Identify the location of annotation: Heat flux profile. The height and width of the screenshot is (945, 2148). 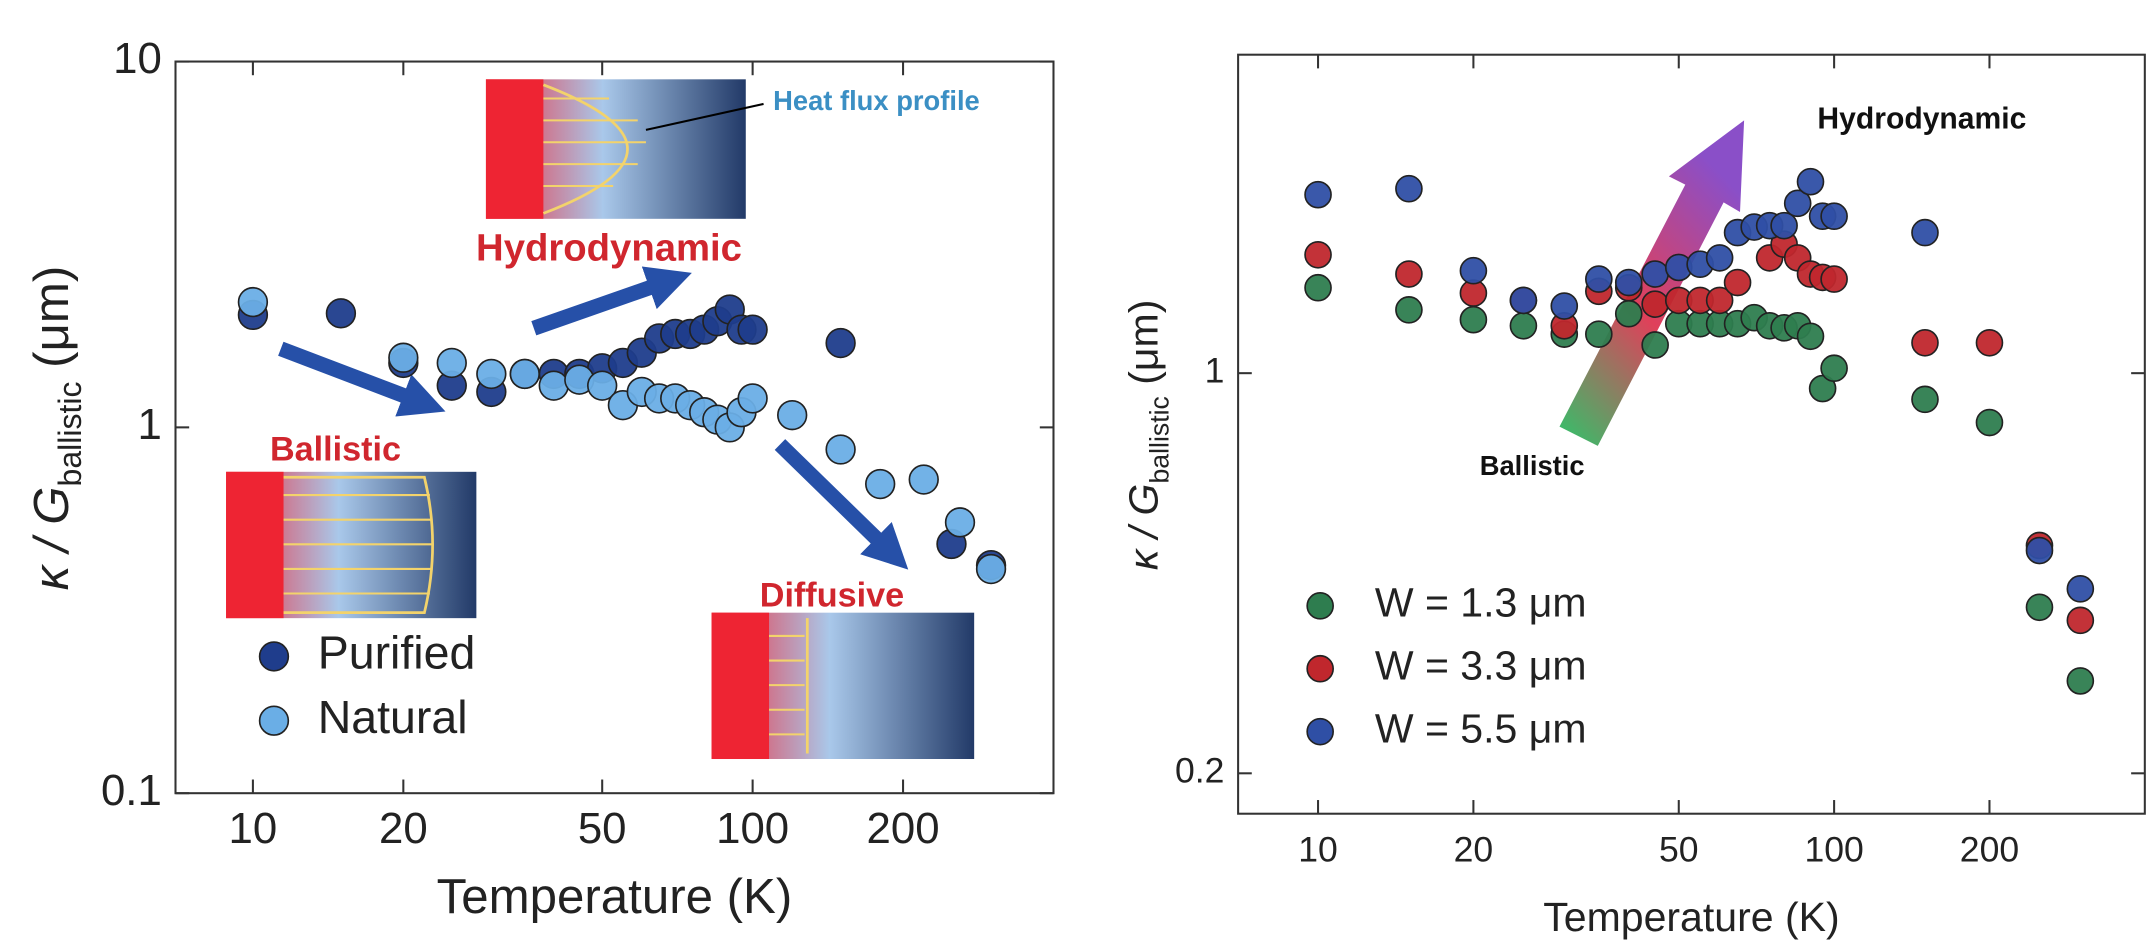
(876, 100).